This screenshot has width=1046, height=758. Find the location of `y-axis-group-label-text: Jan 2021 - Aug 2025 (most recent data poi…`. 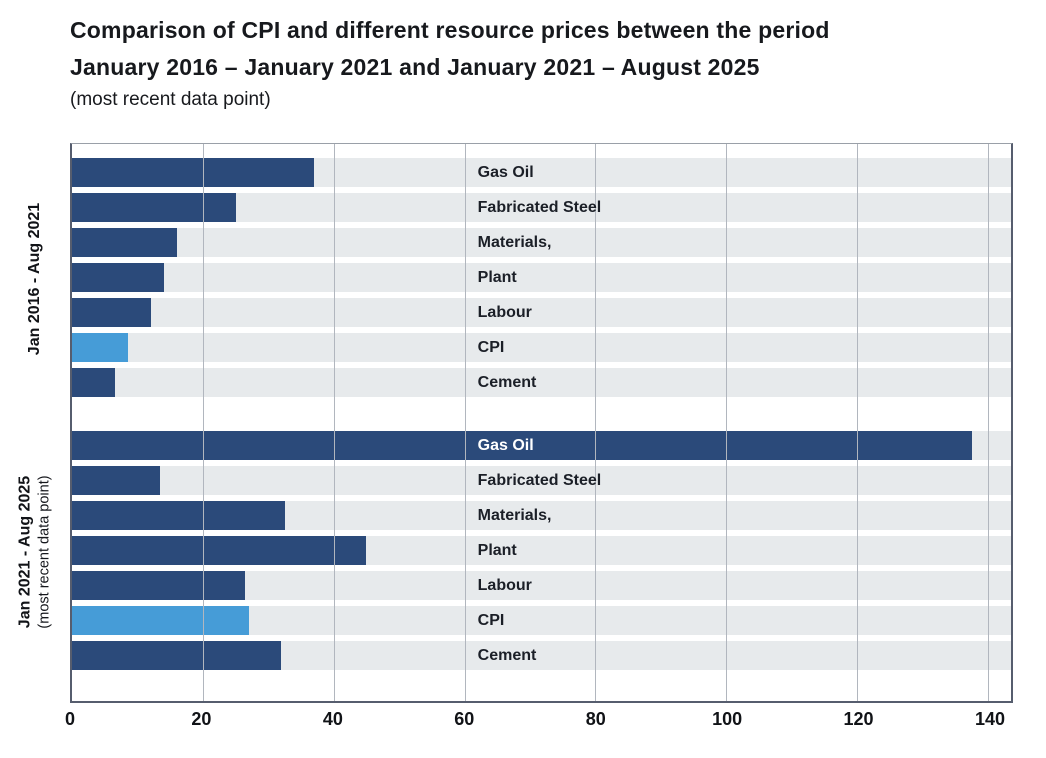

y-axis-group-label-text: Jan 2021 - Aug 2025 (most recent data poi… is located at coordinates (35, 551).